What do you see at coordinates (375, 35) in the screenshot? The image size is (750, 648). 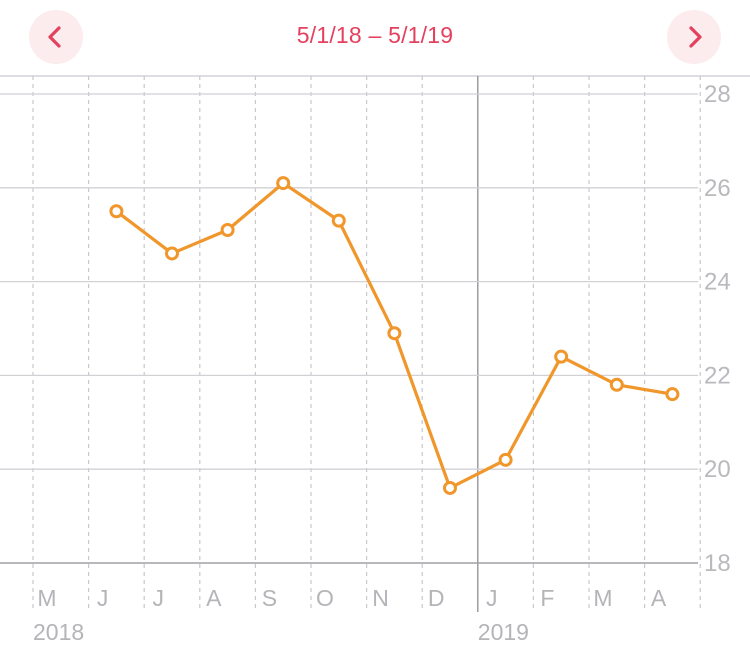 I see `date-range-title: 5/1/18 – 5/1/19` at bounding box center [375, 35].